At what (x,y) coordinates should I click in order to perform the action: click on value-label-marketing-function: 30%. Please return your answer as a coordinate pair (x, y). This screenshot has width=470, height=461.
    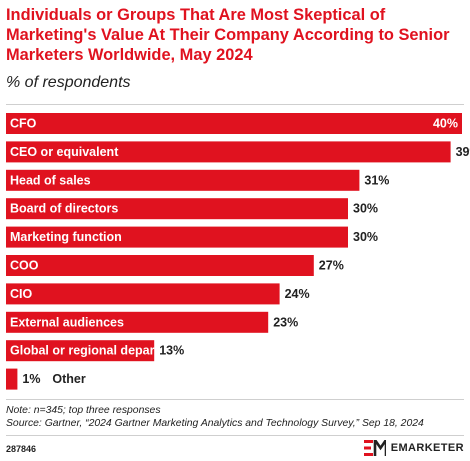
    Looking at the image, I should click on (365, 237).